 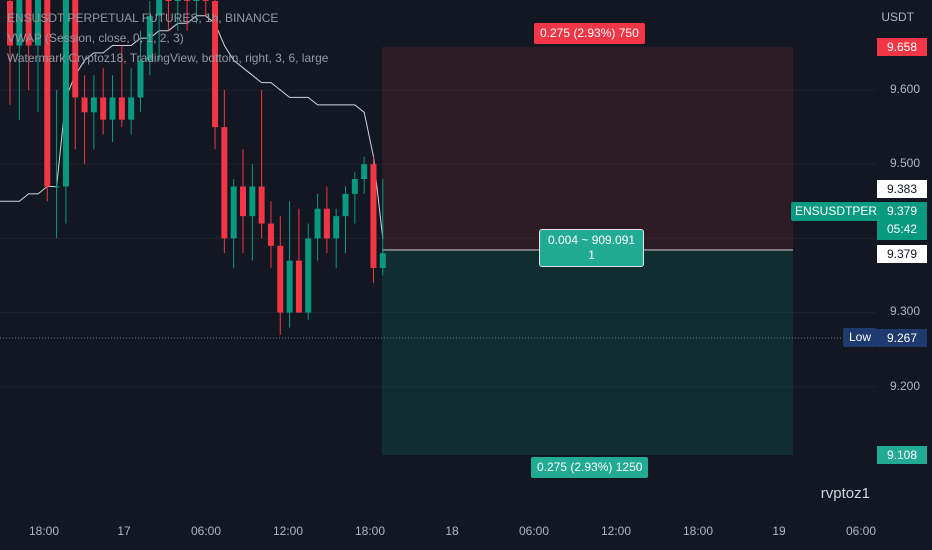 What do you see at coordinates (902, 455) in the screenshot?
I see `stop-price-label: 9.108` at bounding box center [902, 455].